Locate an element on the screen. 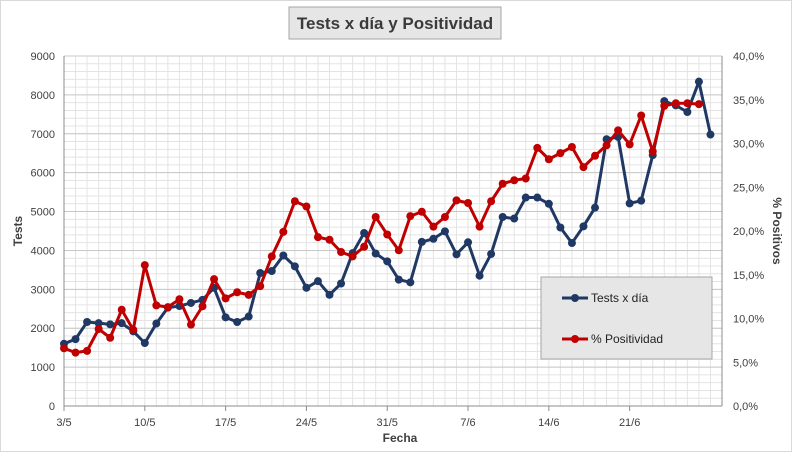 The height and width of the screenshot is (457, 792). x-tick-label: 24/5 is located at coordinates (306, 423).